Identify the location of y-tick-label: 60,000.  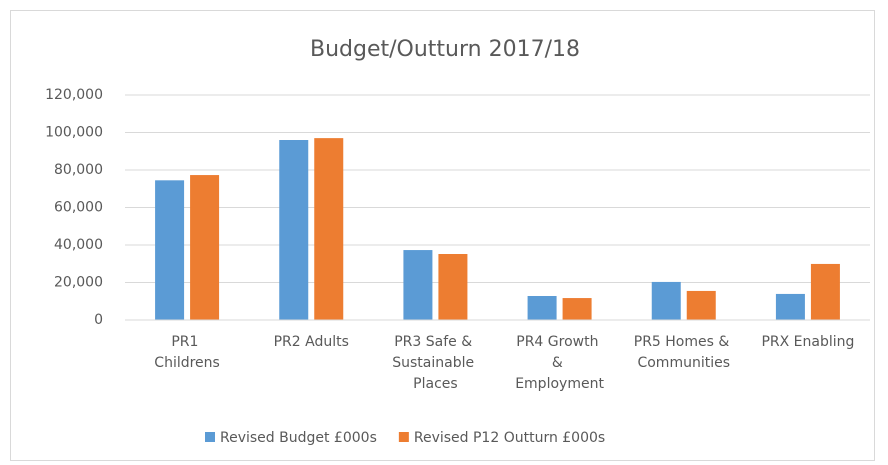
(78, 208).